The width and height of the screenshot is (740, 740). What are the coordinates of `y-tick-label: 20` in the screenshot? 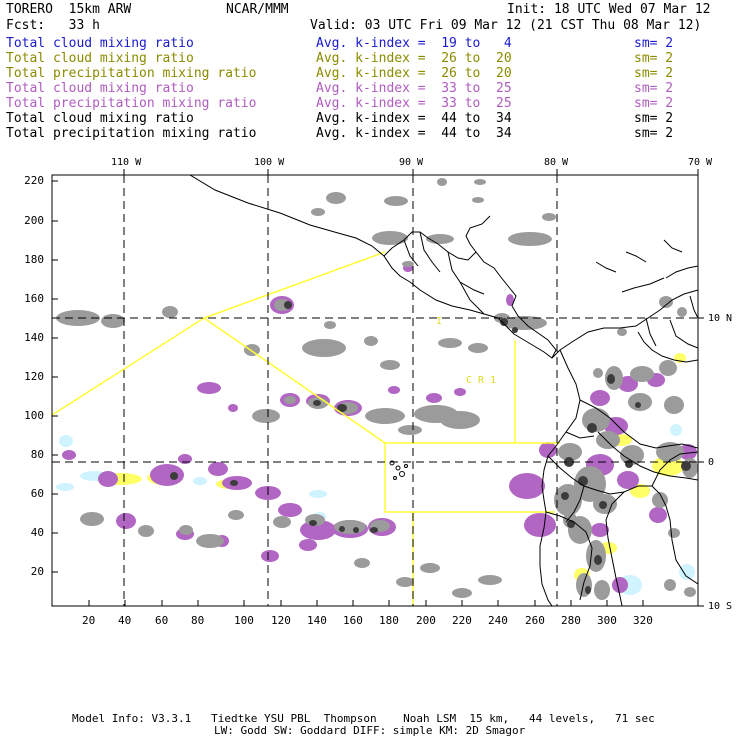 It's located at (37, 571).